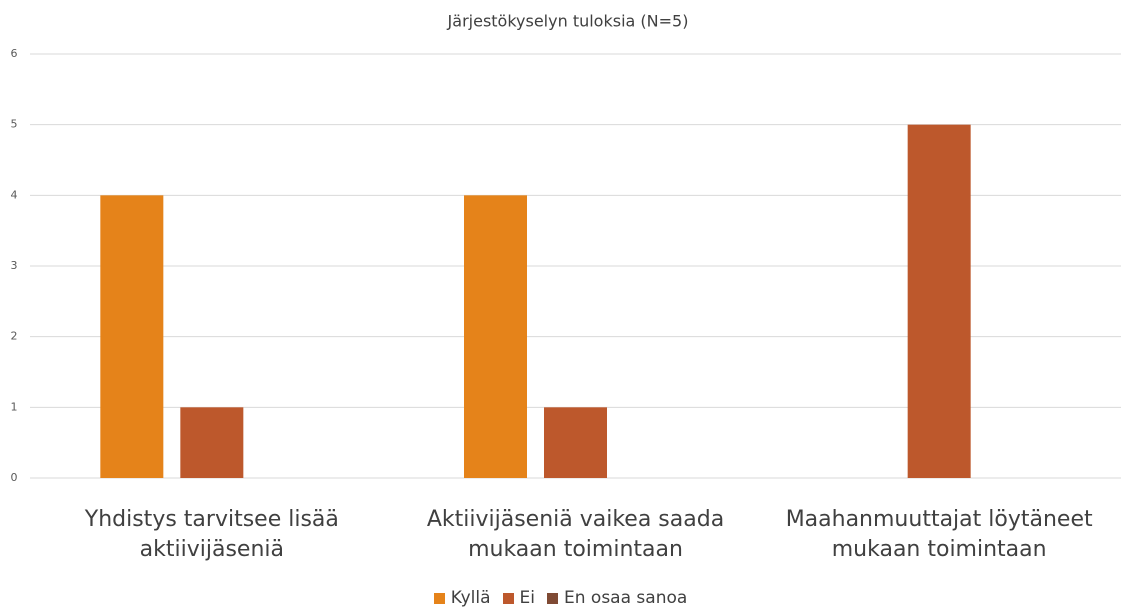 This screenshot has height=613, width=1121. What do you see at coordinates (568, 21) in the screenshot?
I see `chart-title: Järjestökyselyn tuloksia (N=5)` at bounding box center [568, 21].